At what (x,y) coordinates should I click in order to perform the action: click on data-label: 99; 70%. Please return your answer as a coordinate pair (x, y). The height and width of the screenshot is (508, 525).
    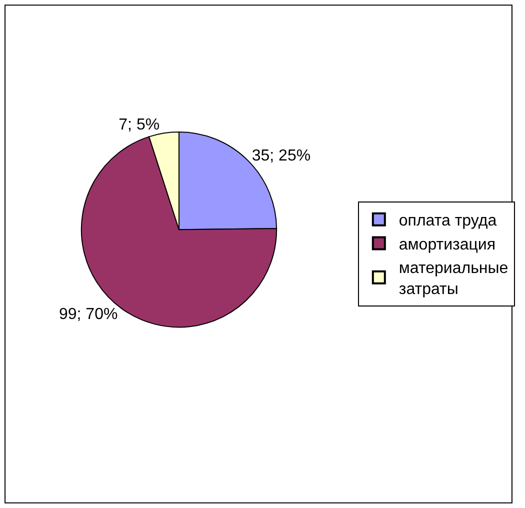
    Looking at the image, I should click on (88, 314).